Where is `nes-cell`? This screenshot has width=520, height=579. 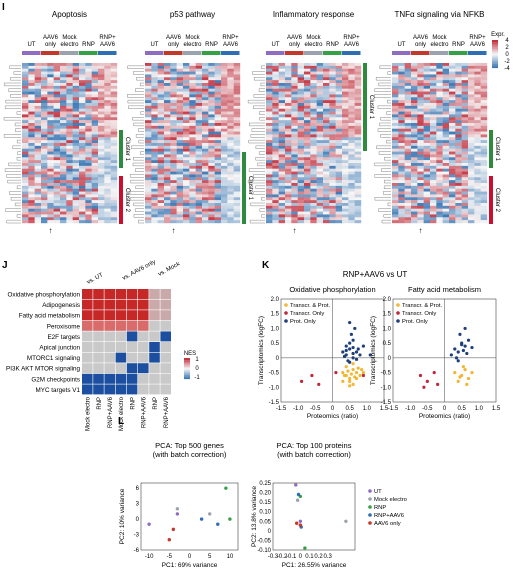
nes-cell is located at coordinates (98, 294).